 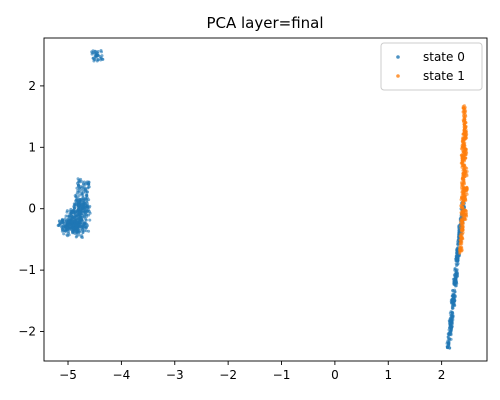 What do you see at coordinates (228, 375) in the screenshot?
I see `x-tick-label: −2` at bounding box center [228, 375].